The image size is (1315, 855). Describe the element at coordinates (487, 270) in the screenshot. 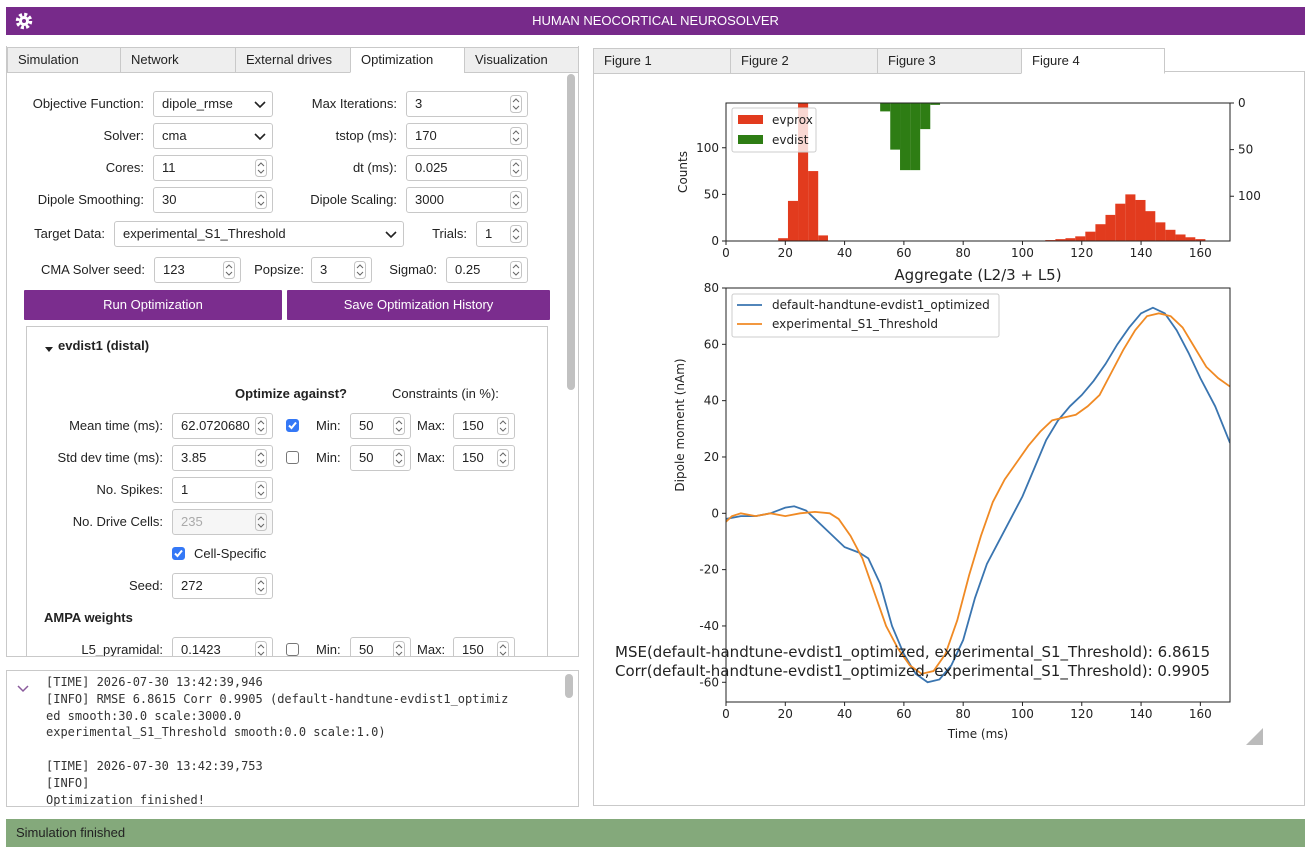

I see `input-field: 0.25` at that location.